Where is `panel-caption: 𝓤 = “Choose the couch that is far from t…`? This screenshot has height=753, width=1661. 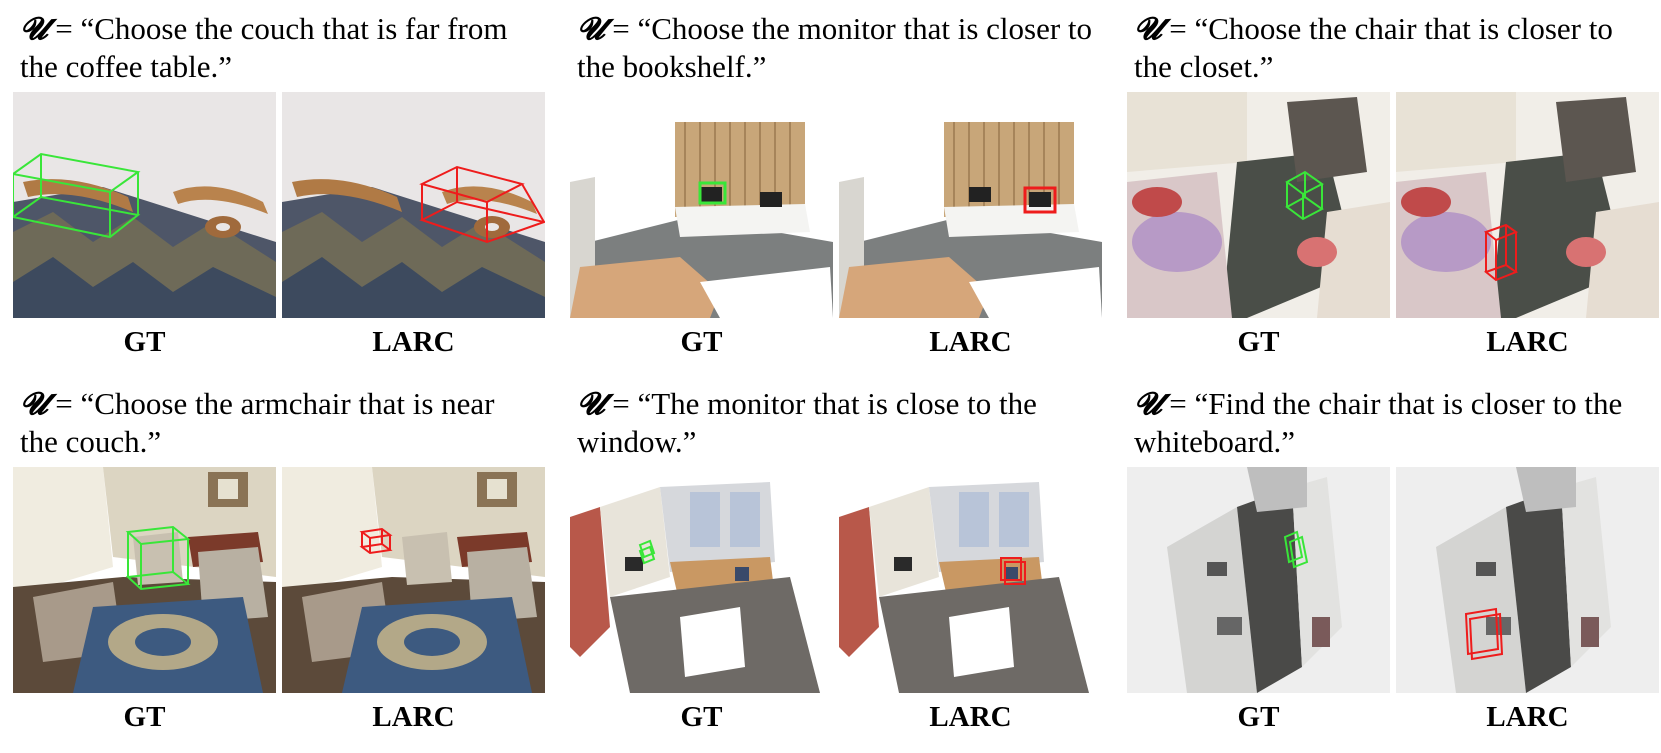 panel-caption: 𝓤 = “Choose the couch that is far from t… is located at coordinates (280, 48).